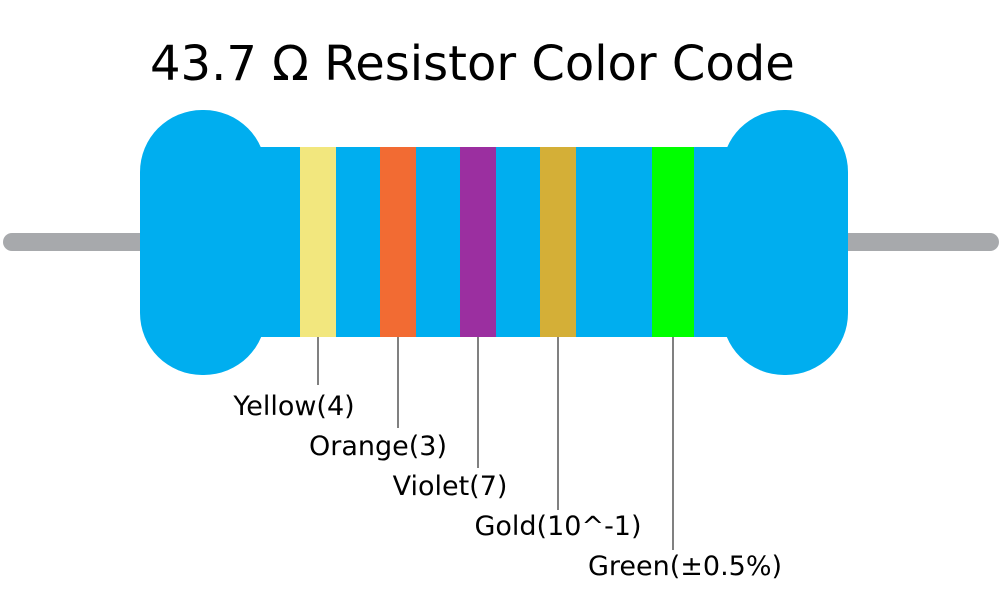  Describe the element at coordinates (450, 486) in the screenshot. I see `band-label: Violet(7)` at that location.